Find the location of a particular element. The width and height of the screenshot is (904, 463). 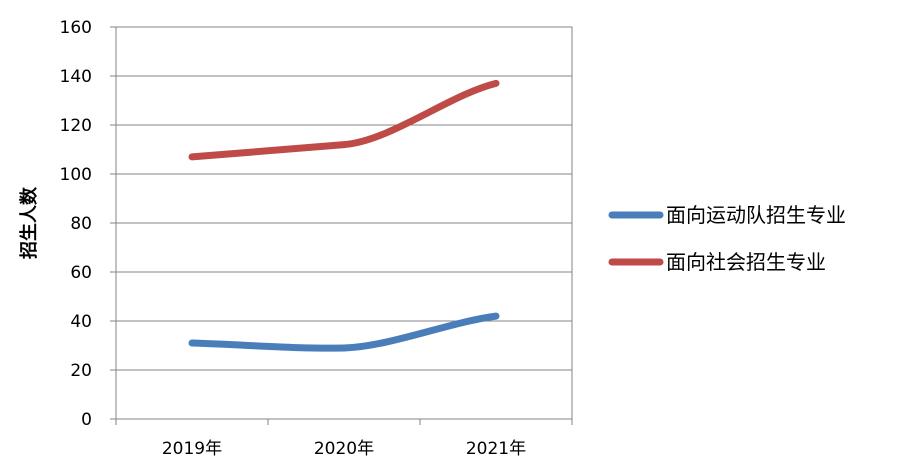

y-tick-label: 20 is located at coordinates (81, 371).